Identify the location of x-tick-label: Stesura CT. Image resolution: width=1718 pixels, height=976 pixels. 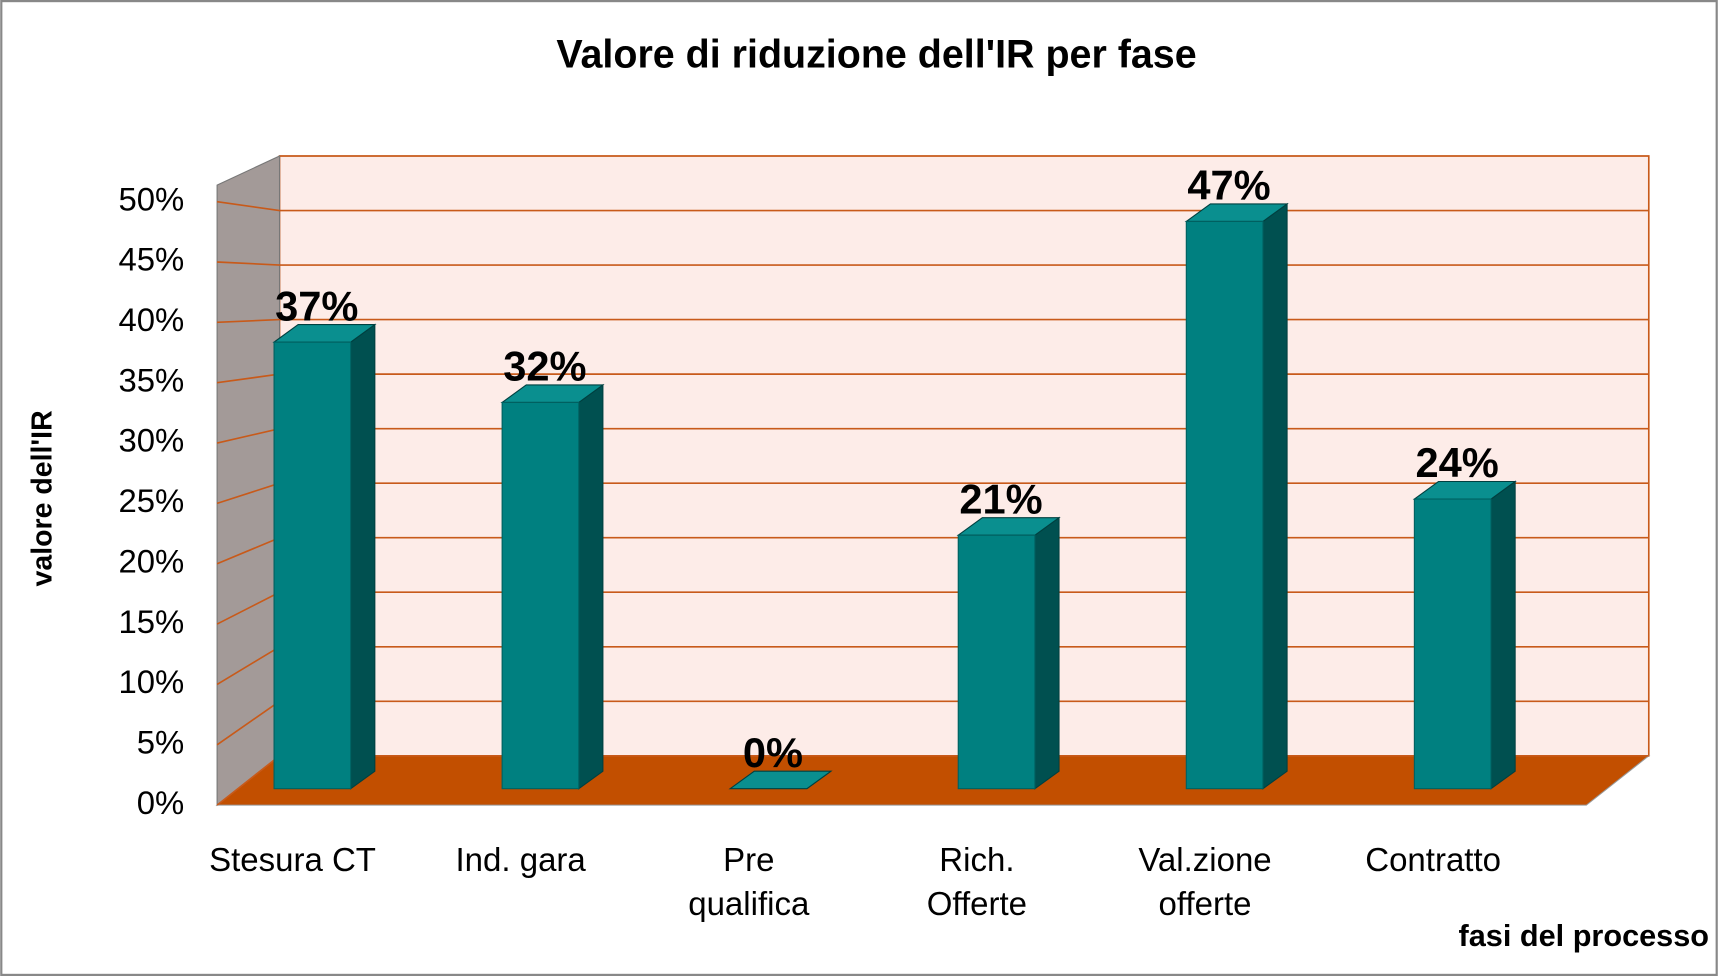
(292, 860).